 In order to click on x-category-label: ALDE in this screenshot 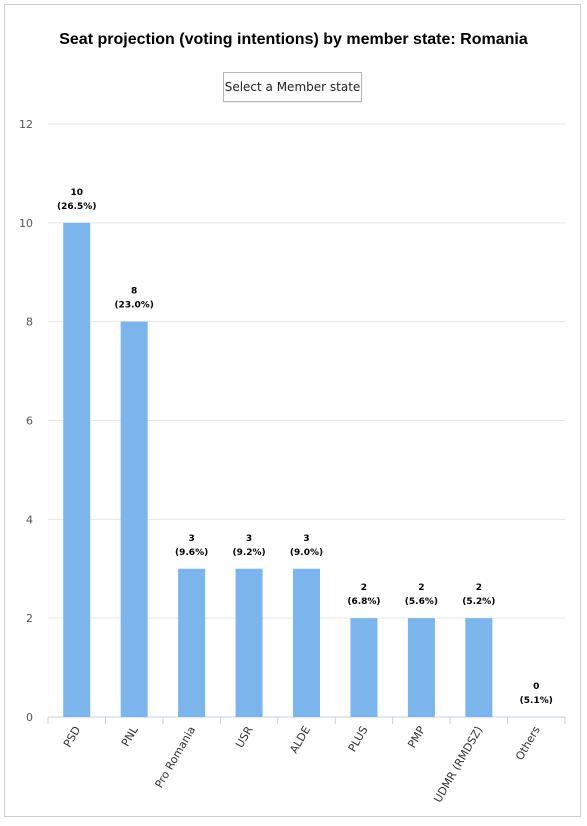, I will do `click(300, 740)`.